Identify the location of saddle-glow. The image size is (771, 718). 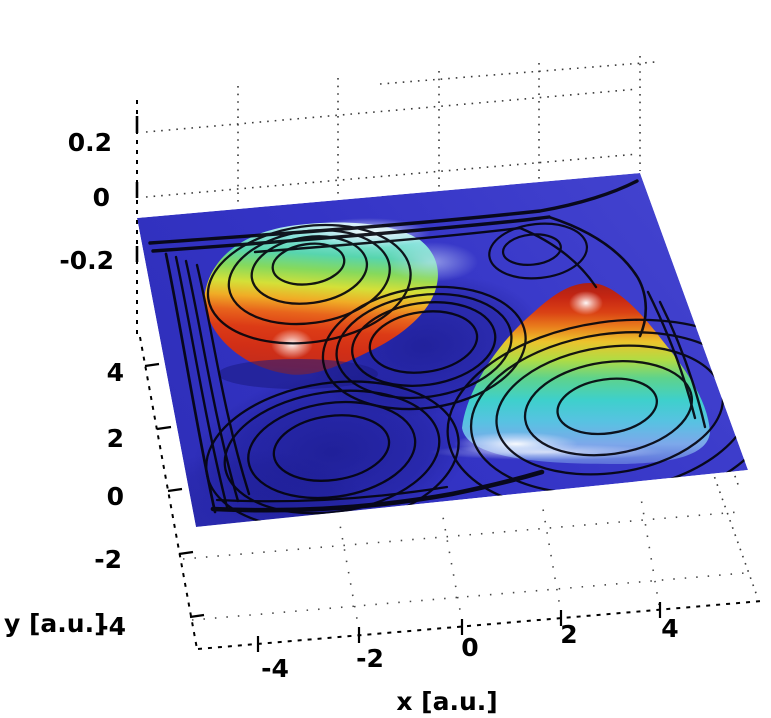
(432, 262).